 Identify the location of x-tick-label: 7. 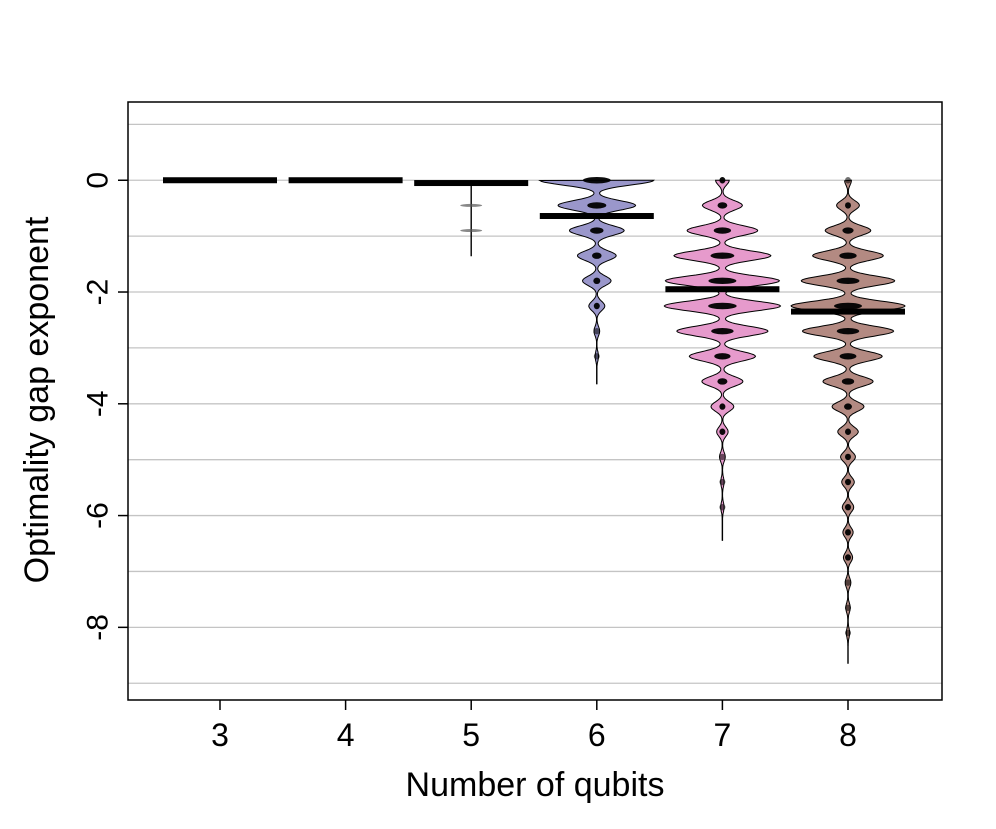
(723, 735).